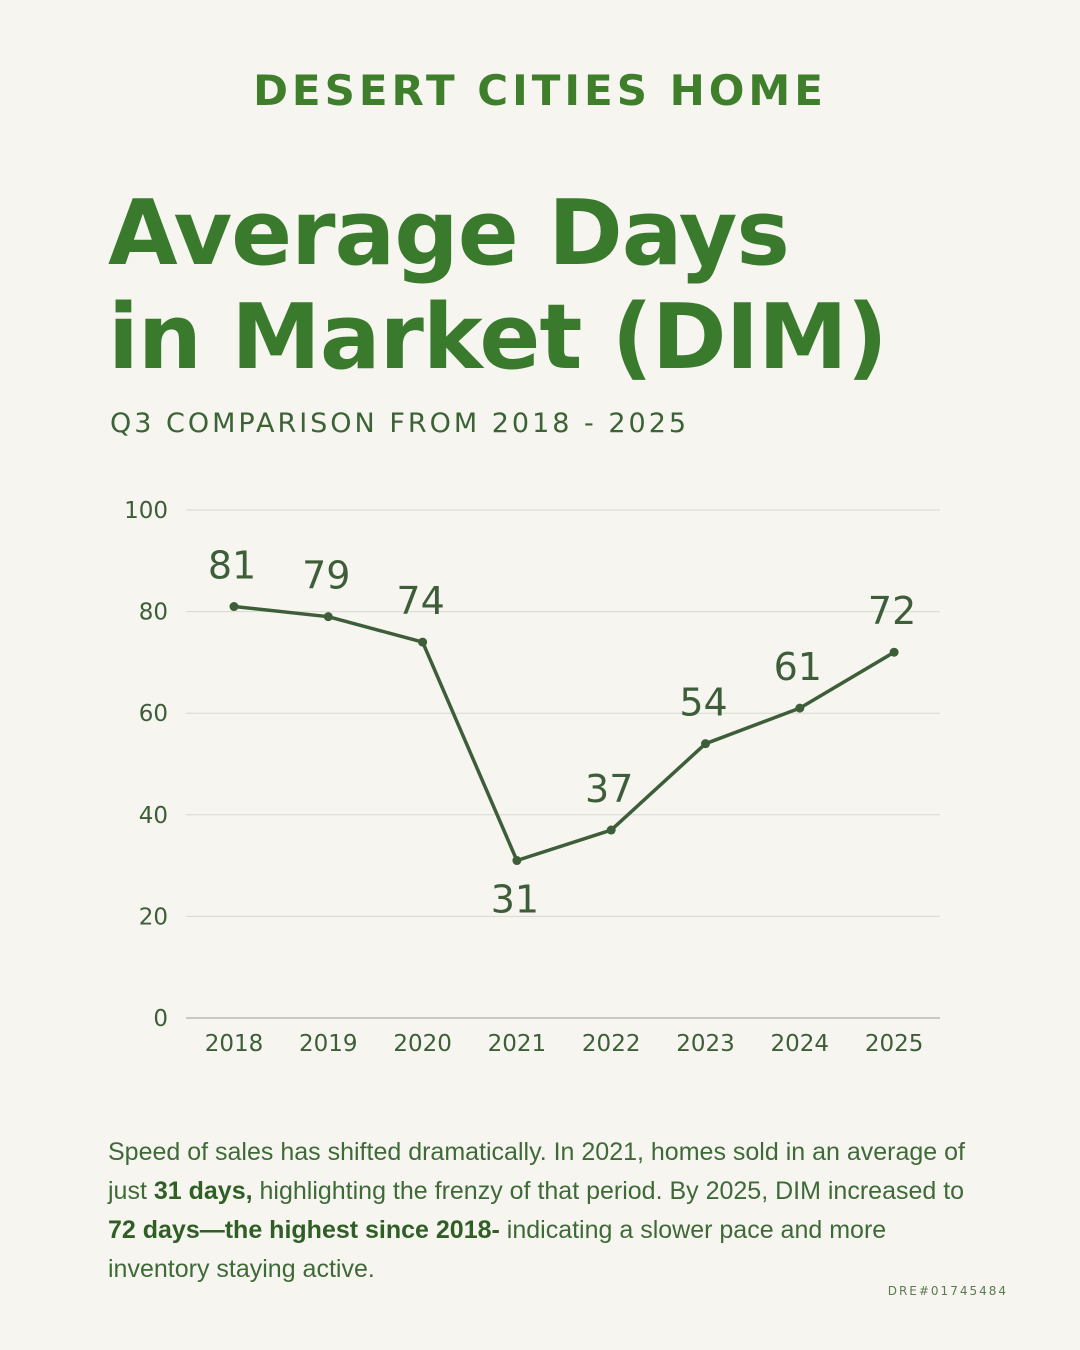 The image size is (1080, 1350). Describe the element at coordinates (153, 917) in the screenshot. I see `y-tick-label: 20` at that location.